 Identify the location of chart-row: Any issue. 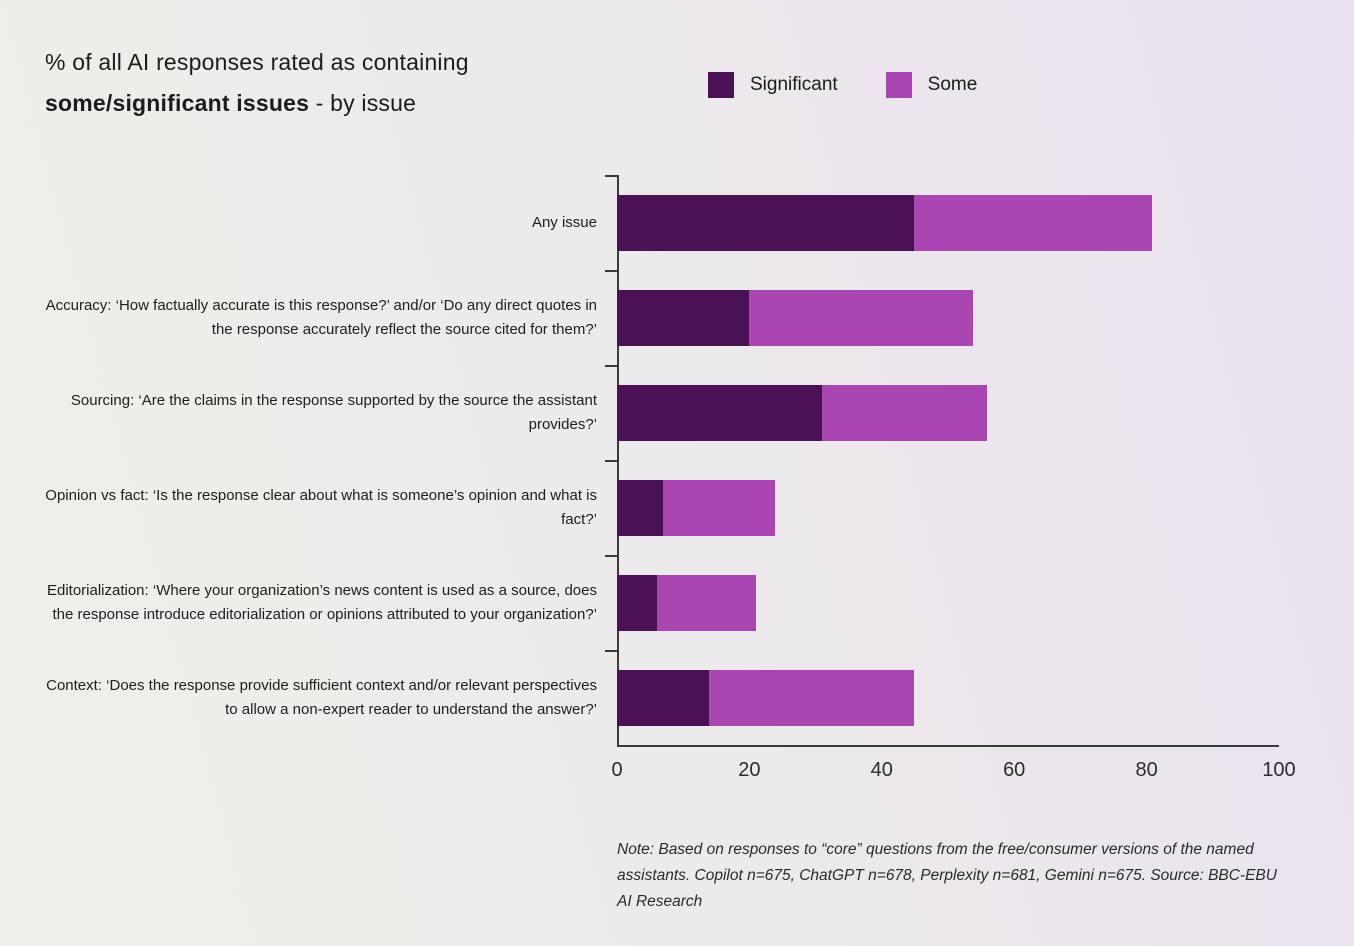
(665, 222).